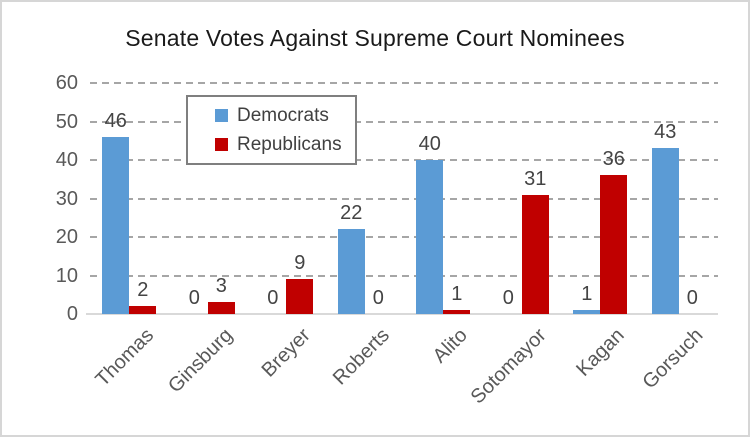 The height and width of the screenshot is (437, 750). Describe the element at coordinates (66, 275) in the screenshot. I see `y-axis-tick-label: 10` at that location.